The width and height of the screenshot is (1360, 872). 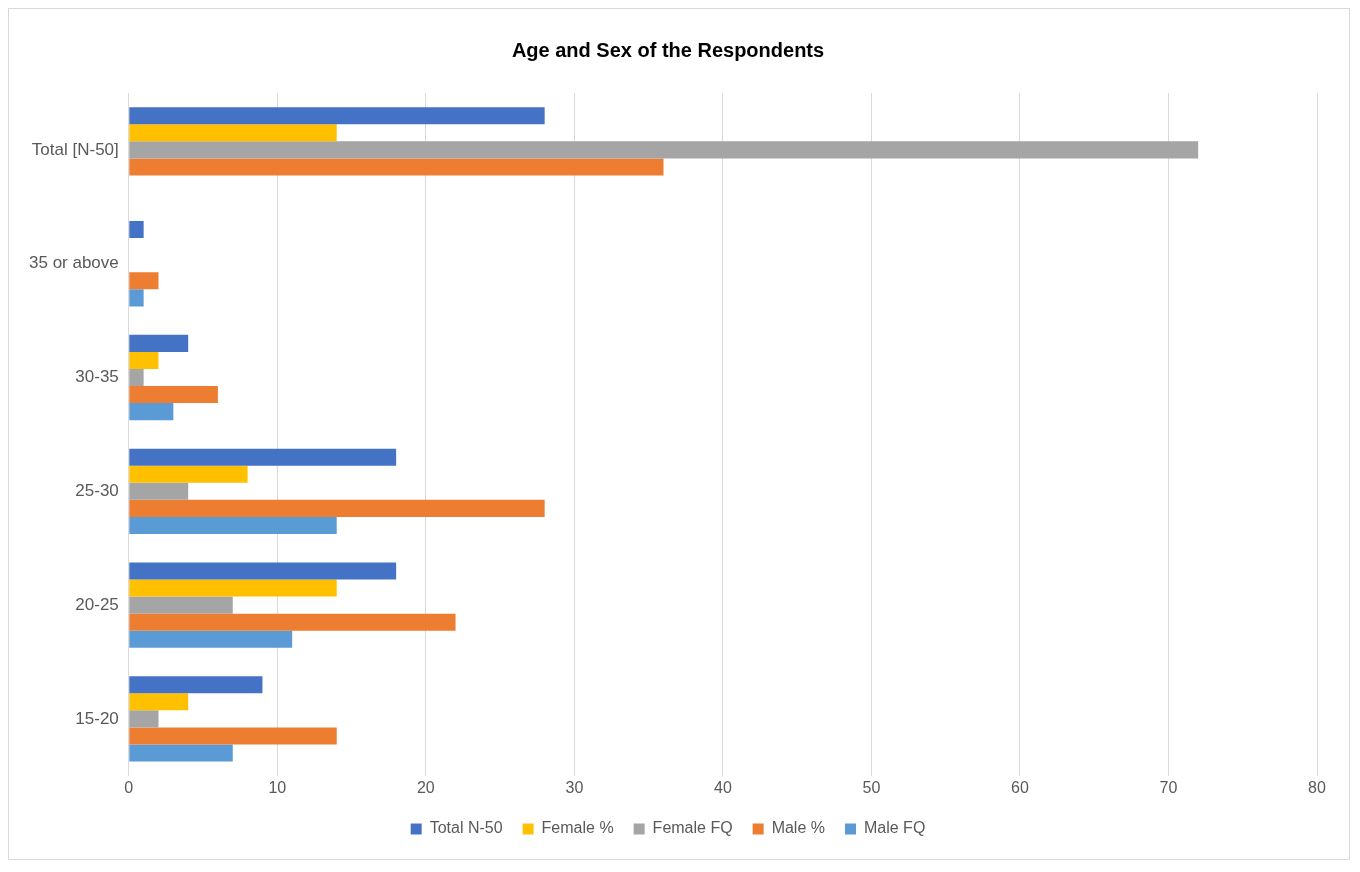 What do you see at coordinates (1168, 787) in the screenshot?
I see `x-tick-label: 70` at bounding box center [1168, 787].